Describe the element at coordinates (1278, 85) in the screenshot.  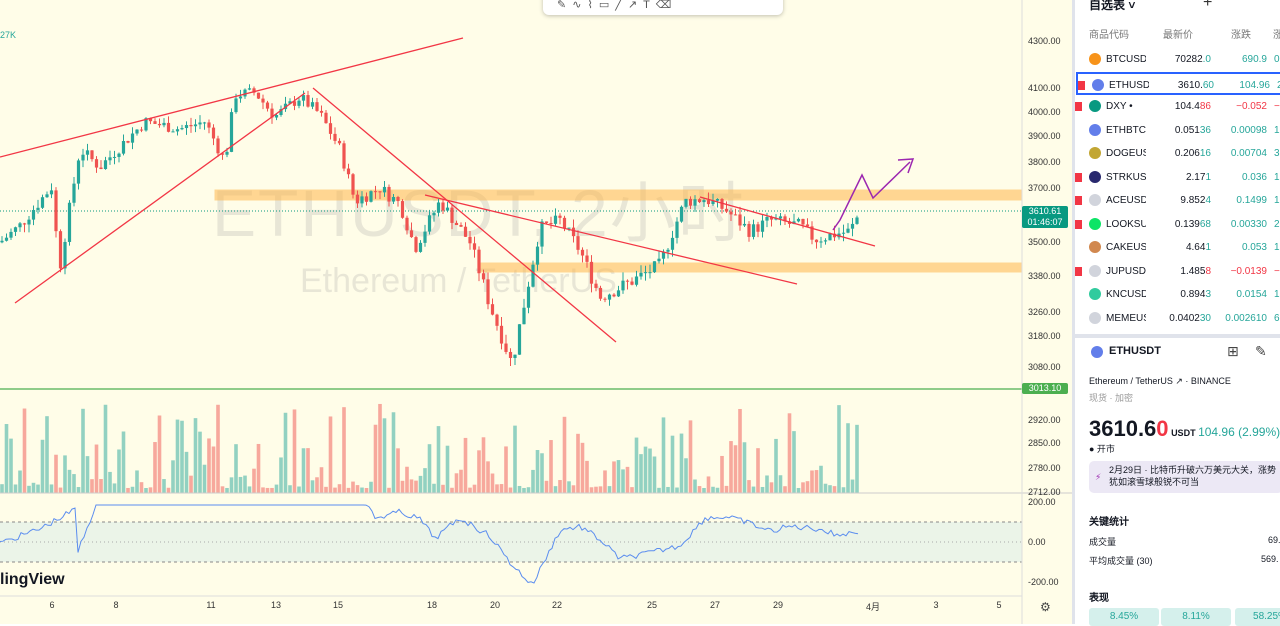
I see `change-pct: 2.` at that location.